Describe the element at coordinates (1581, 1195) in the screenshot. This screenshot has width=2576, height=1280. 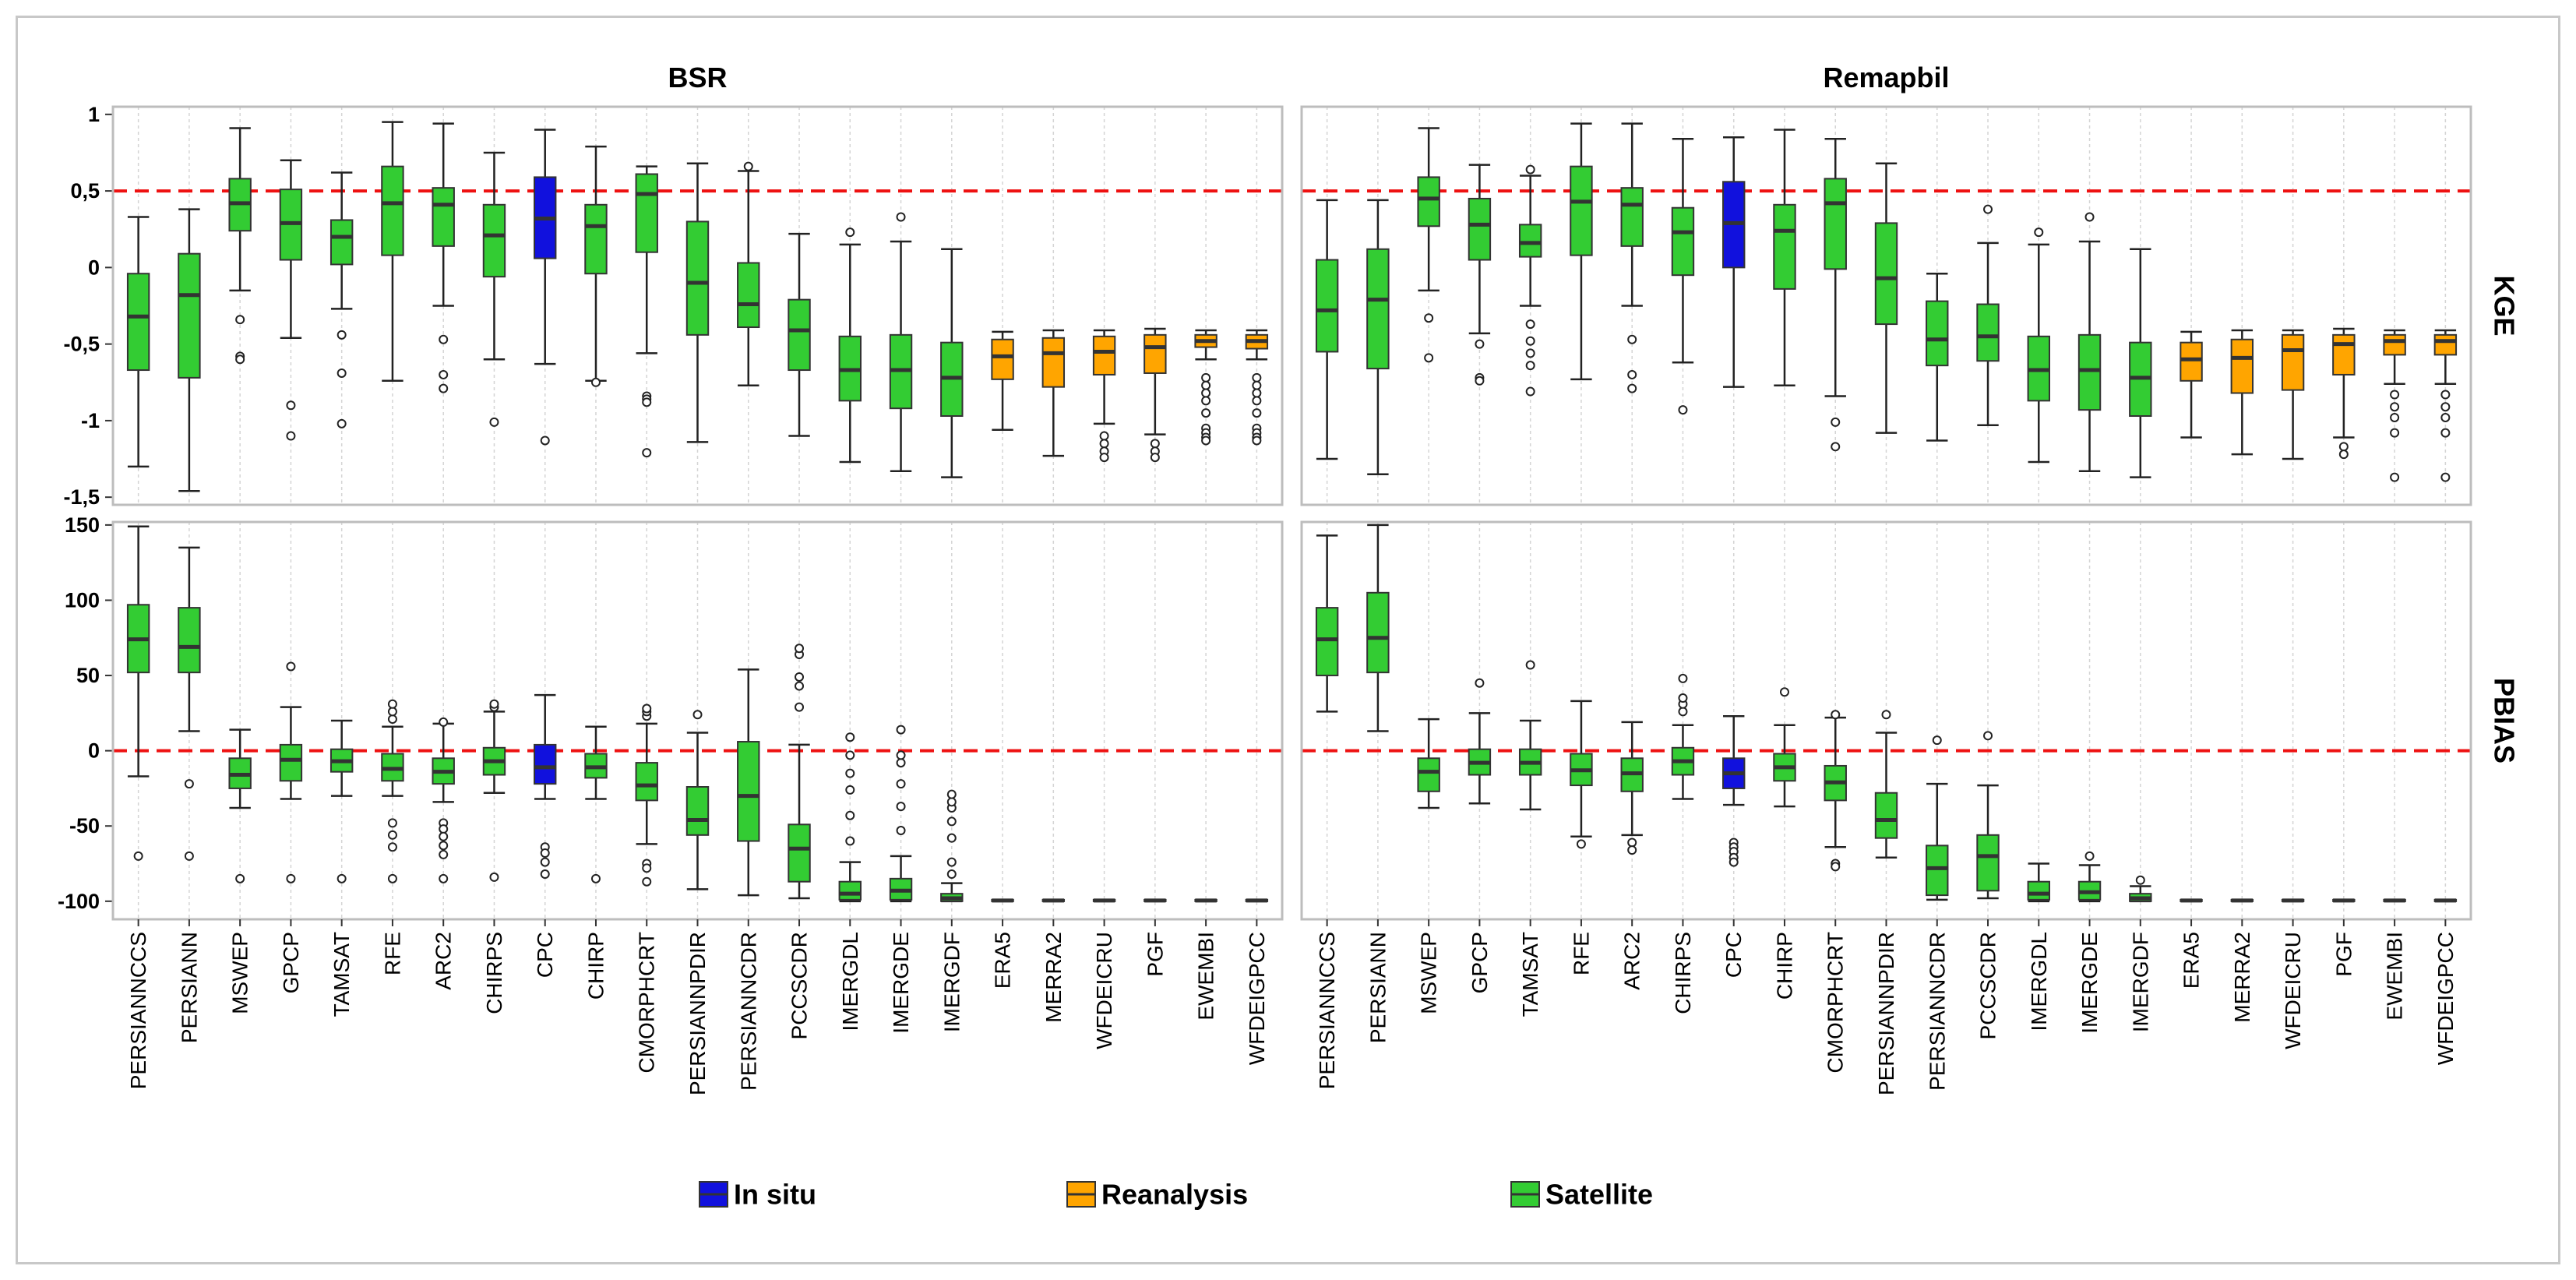
I see `legend-item-satellite: Satellite` at that location.